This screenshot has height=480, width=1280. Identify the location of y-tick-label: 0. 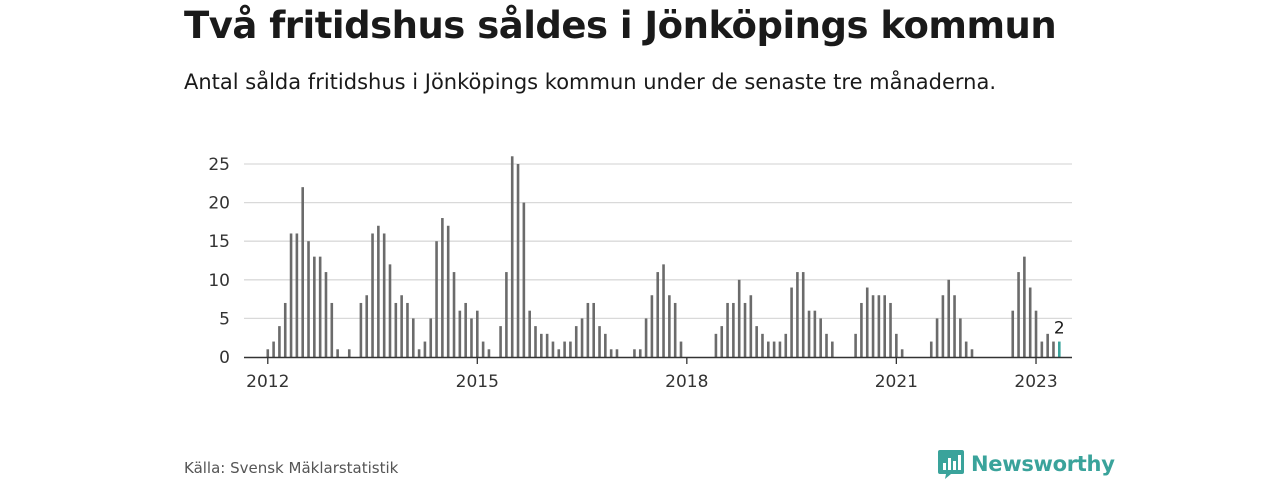
(224, 358).